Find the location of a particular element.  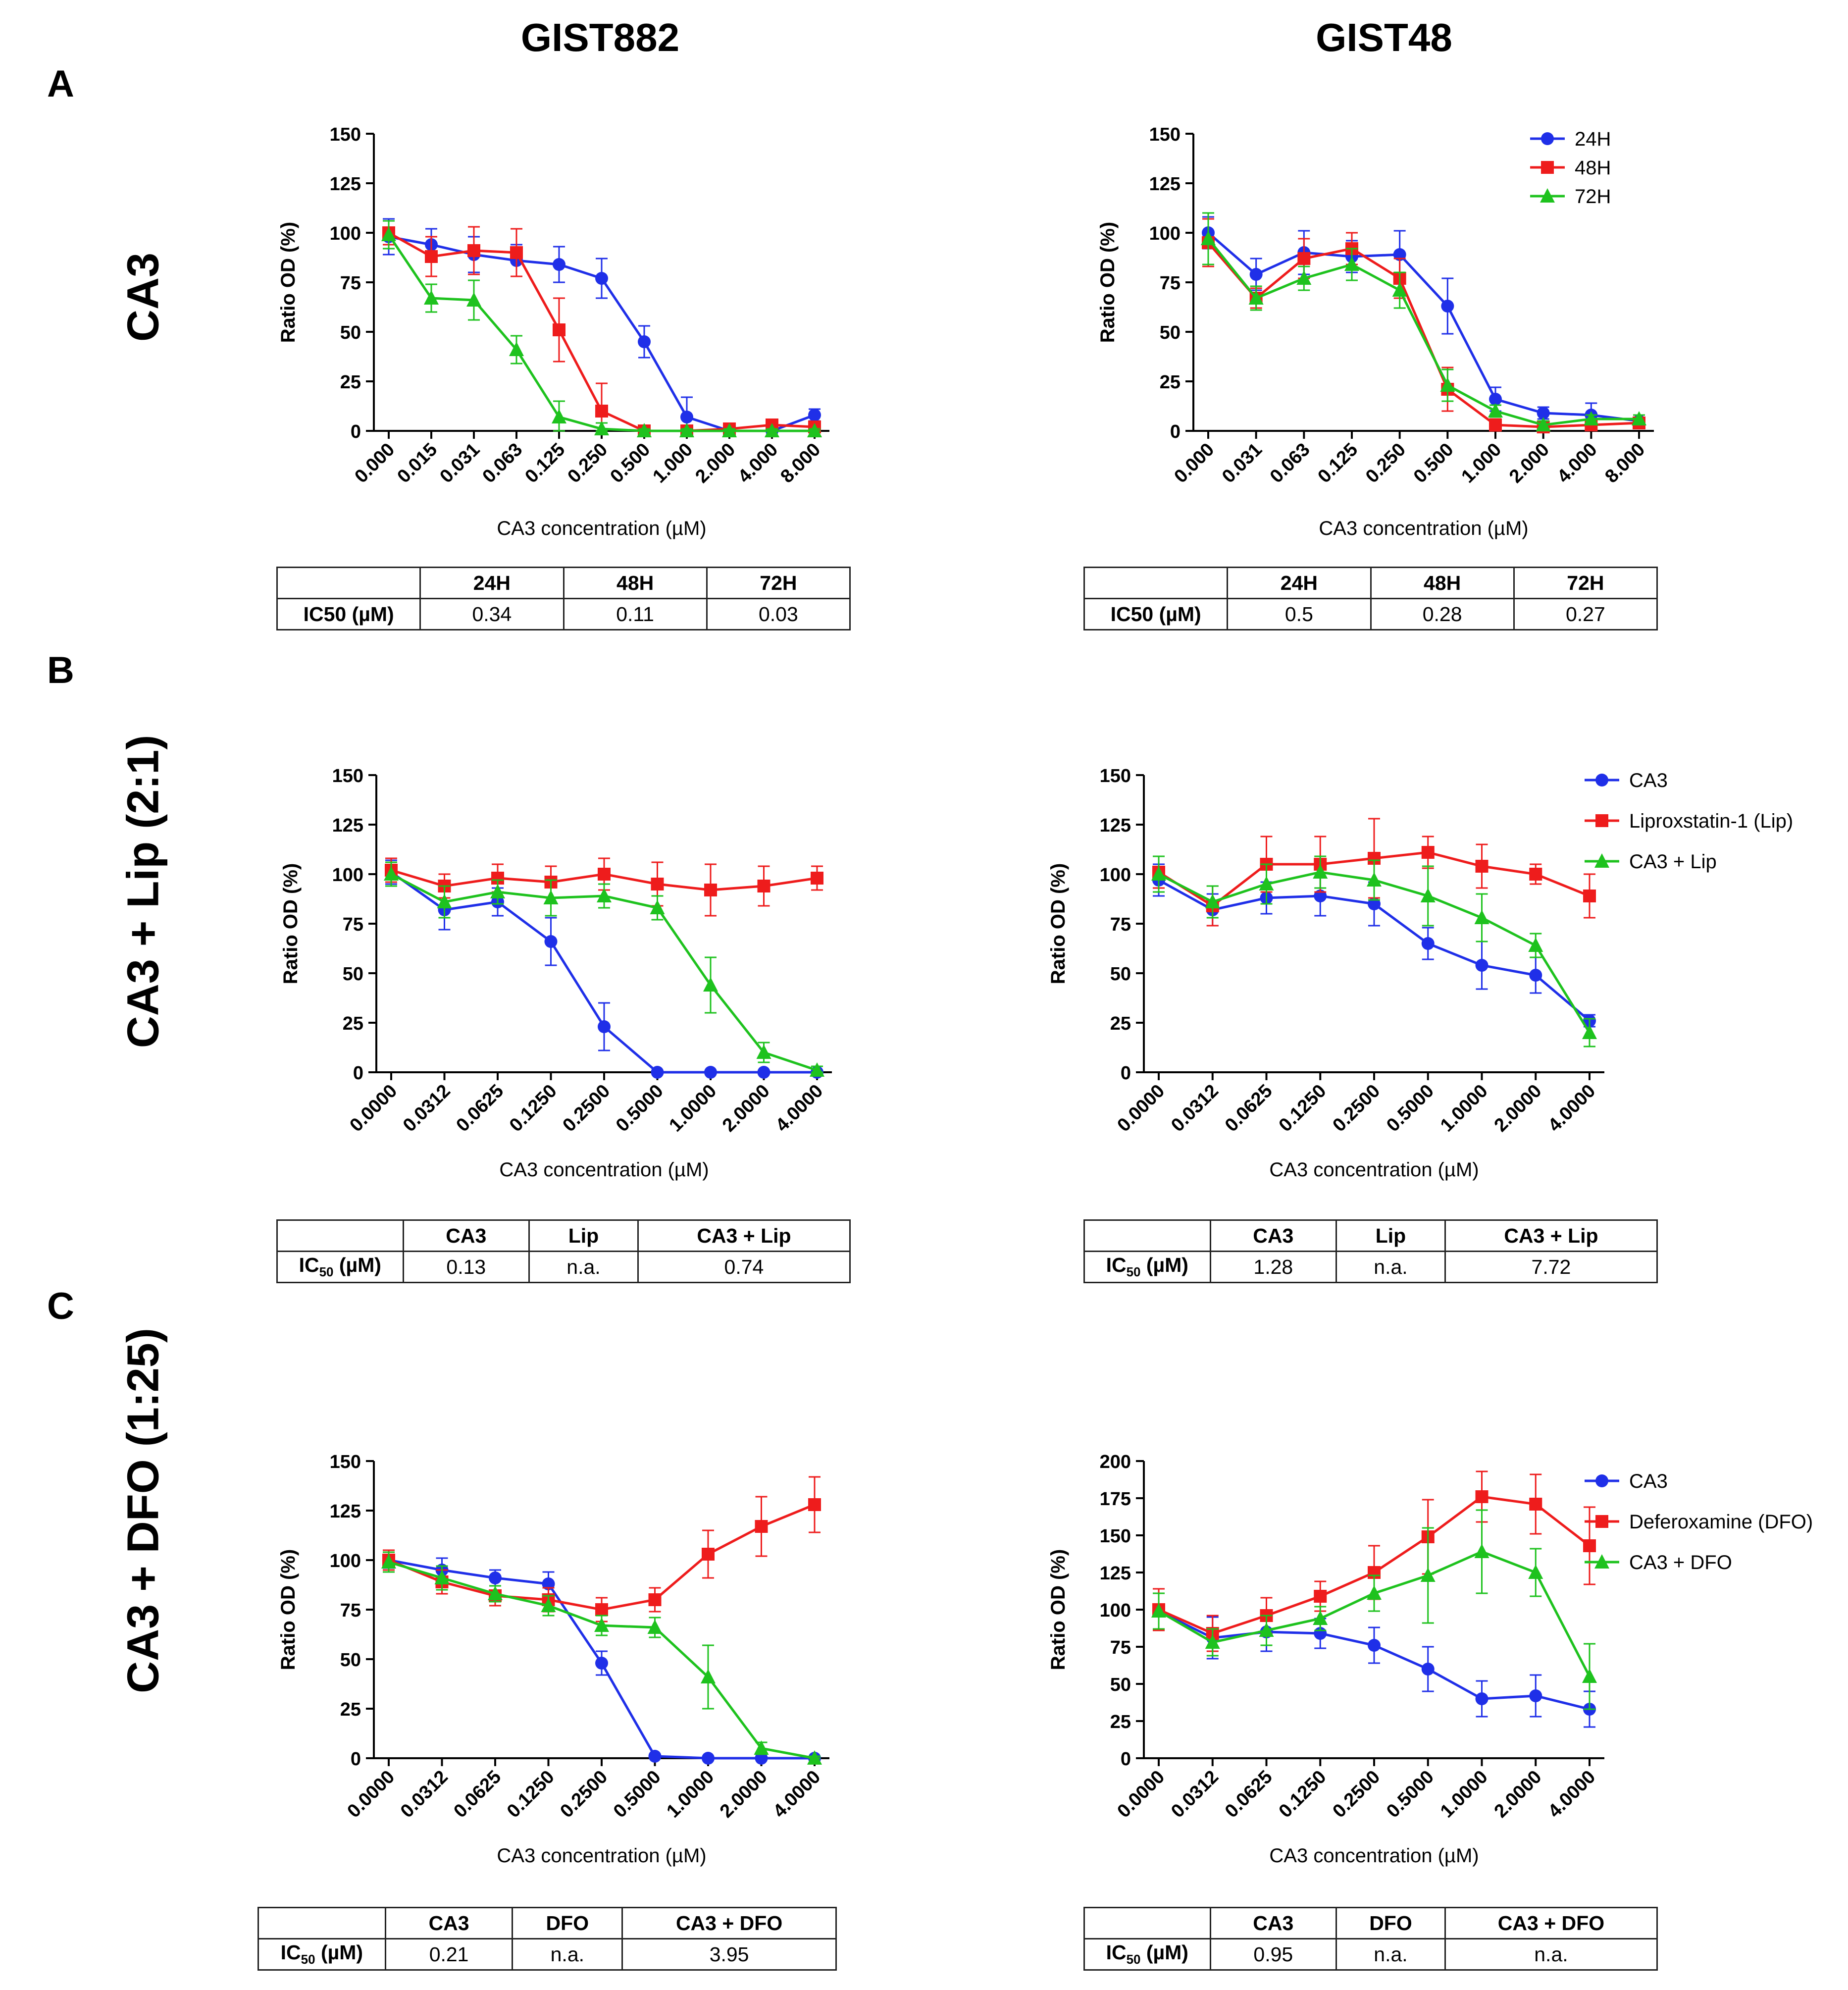

x-axis-title: CA3 concentration (µM) is located at coordinates (1424, 528).